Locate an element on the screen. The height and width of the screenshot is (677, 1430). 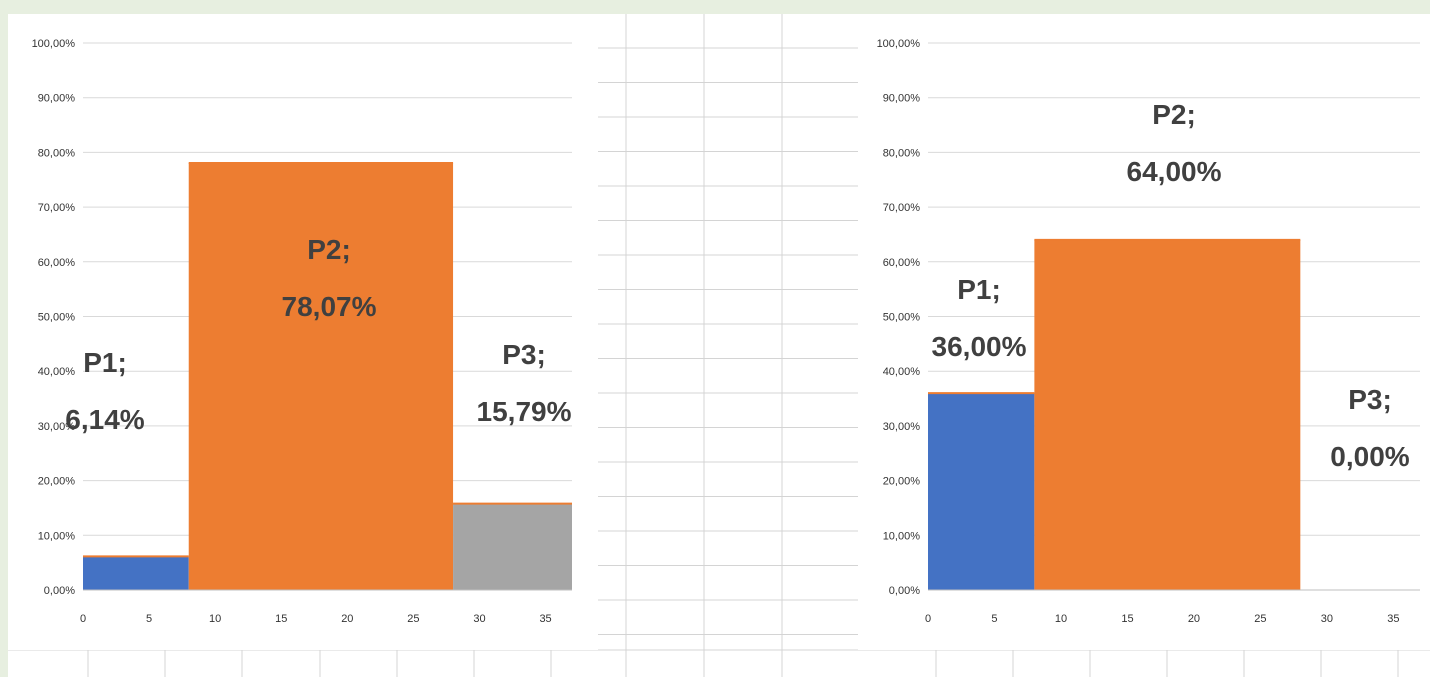
data-label-p3-value: 0,00% is located at coordinates (1369, 456).